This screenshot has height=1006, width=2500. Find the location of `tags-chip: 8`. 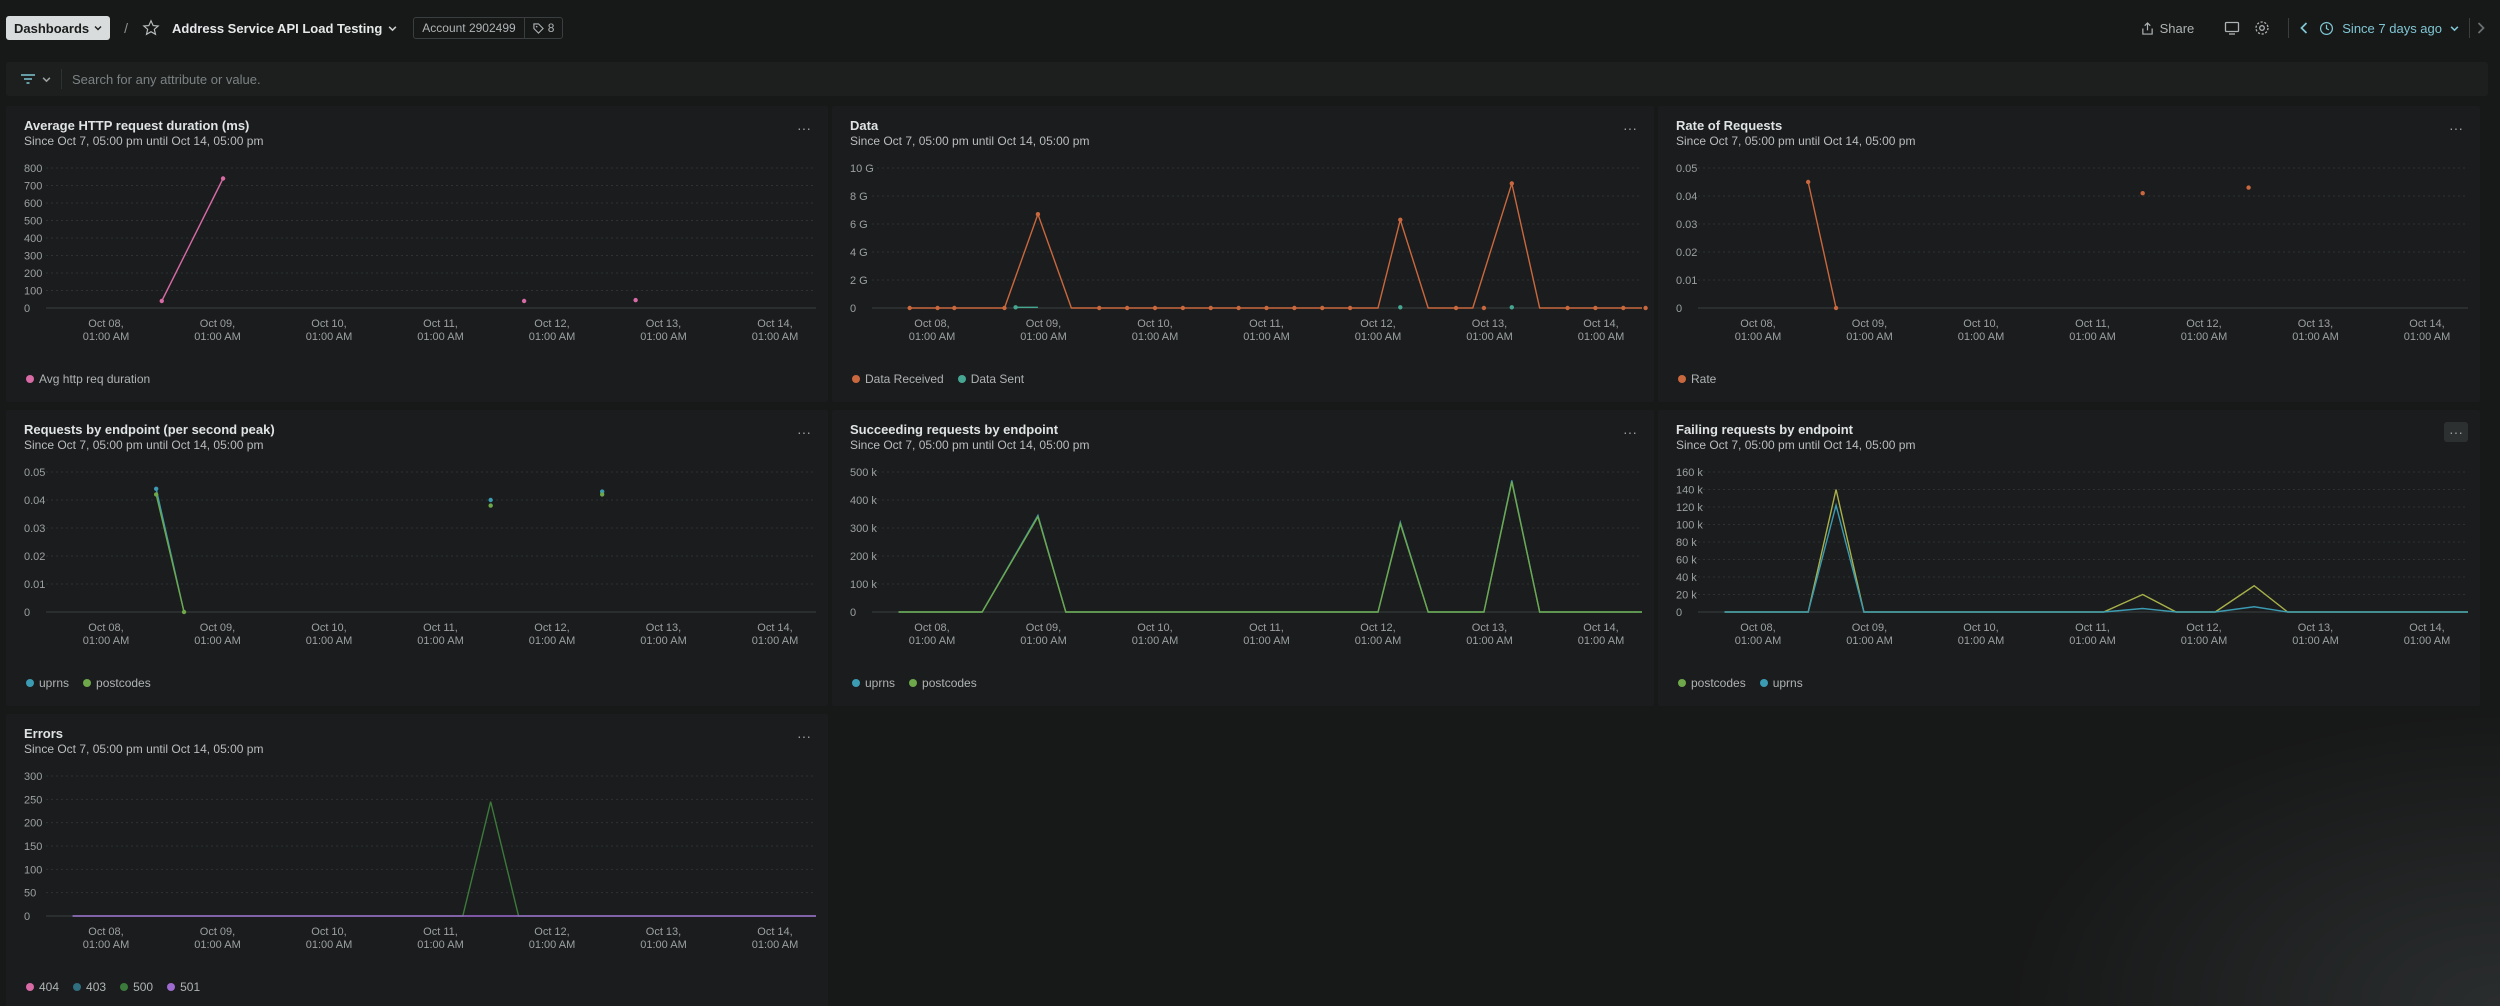

tags-chip: 8 is located at coordinates (543, 28).